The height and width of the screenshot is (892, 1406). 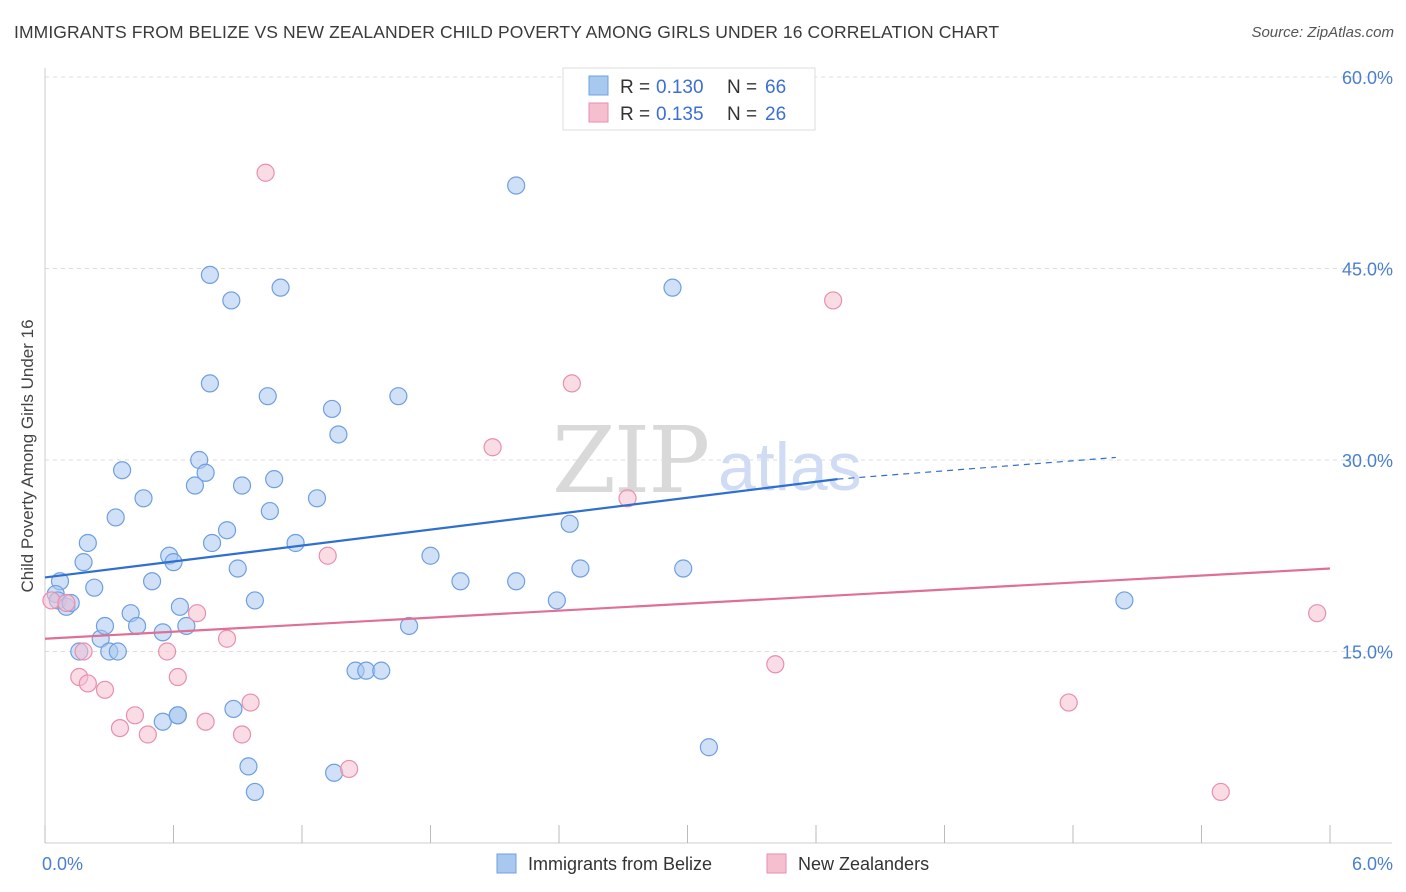 I want to click on blue-trend-line, so click(x=441, y=528).